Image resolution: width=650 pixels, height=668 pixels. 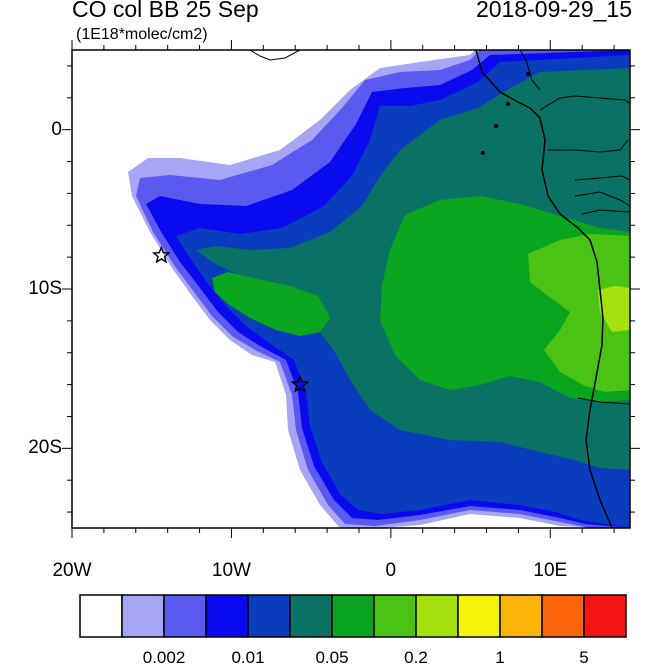 I want to click on ascension-island-star, so click(x=161, y=254).